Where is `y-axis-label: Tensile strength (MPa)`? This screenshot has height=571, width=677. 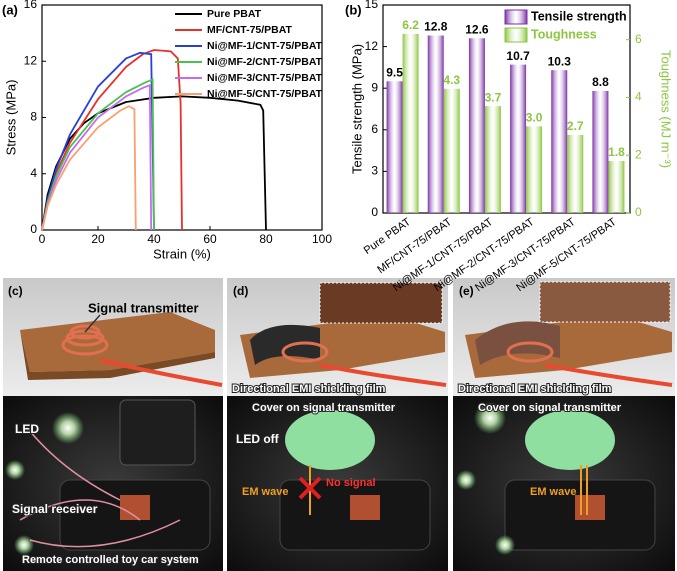 y-axis-label: Tensile strength (MPa) is located at coordinates (356, 109).